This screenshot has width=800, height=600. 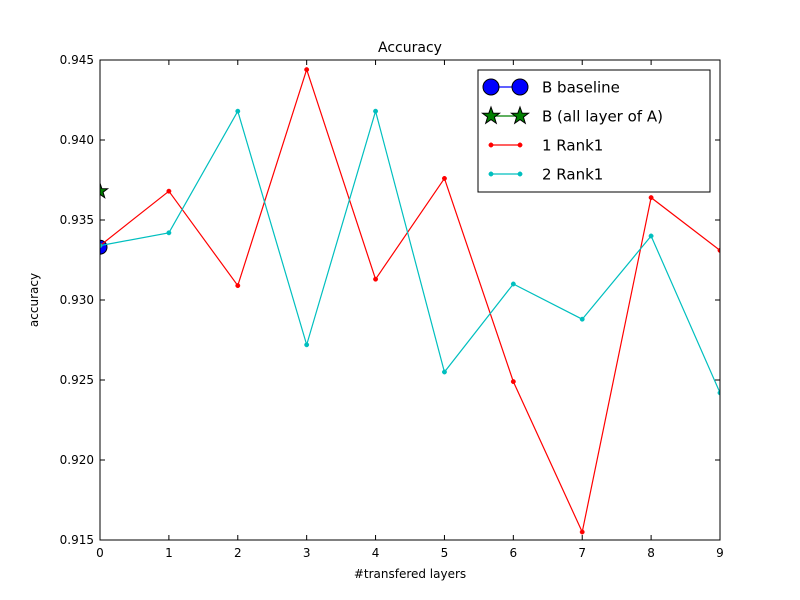 I want to click on x-tick-label: 7, so click(x=582, y=553).